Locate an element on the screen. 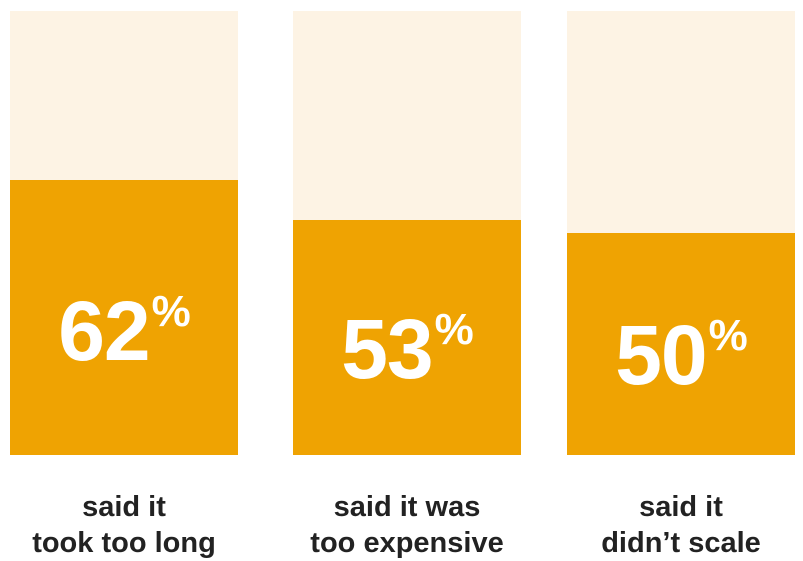 The image size is (803, 561). bar-category-label: said it was too expensive is located at coordinates (407, 525).